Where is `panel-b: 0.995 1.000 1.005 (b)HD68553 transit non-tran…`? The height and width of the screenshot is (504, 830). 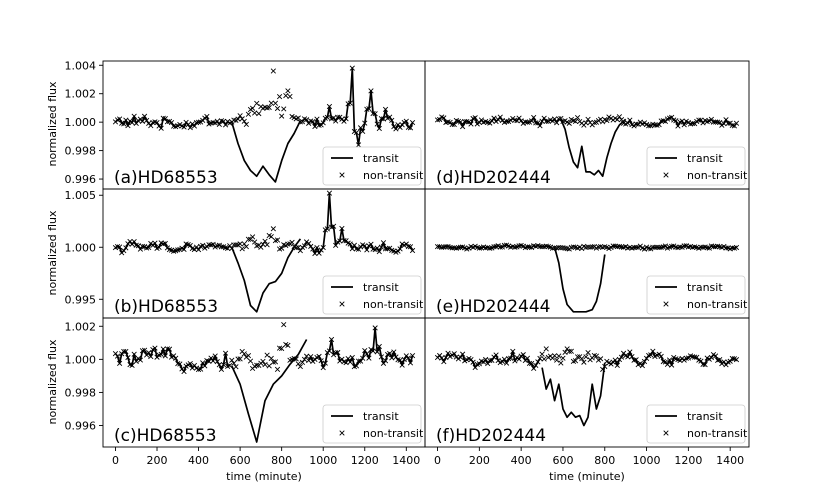 panel-b: 0.995 1.000 1.005 (b)HD68553 transit non-tran… is located at coordinates (245, 253).